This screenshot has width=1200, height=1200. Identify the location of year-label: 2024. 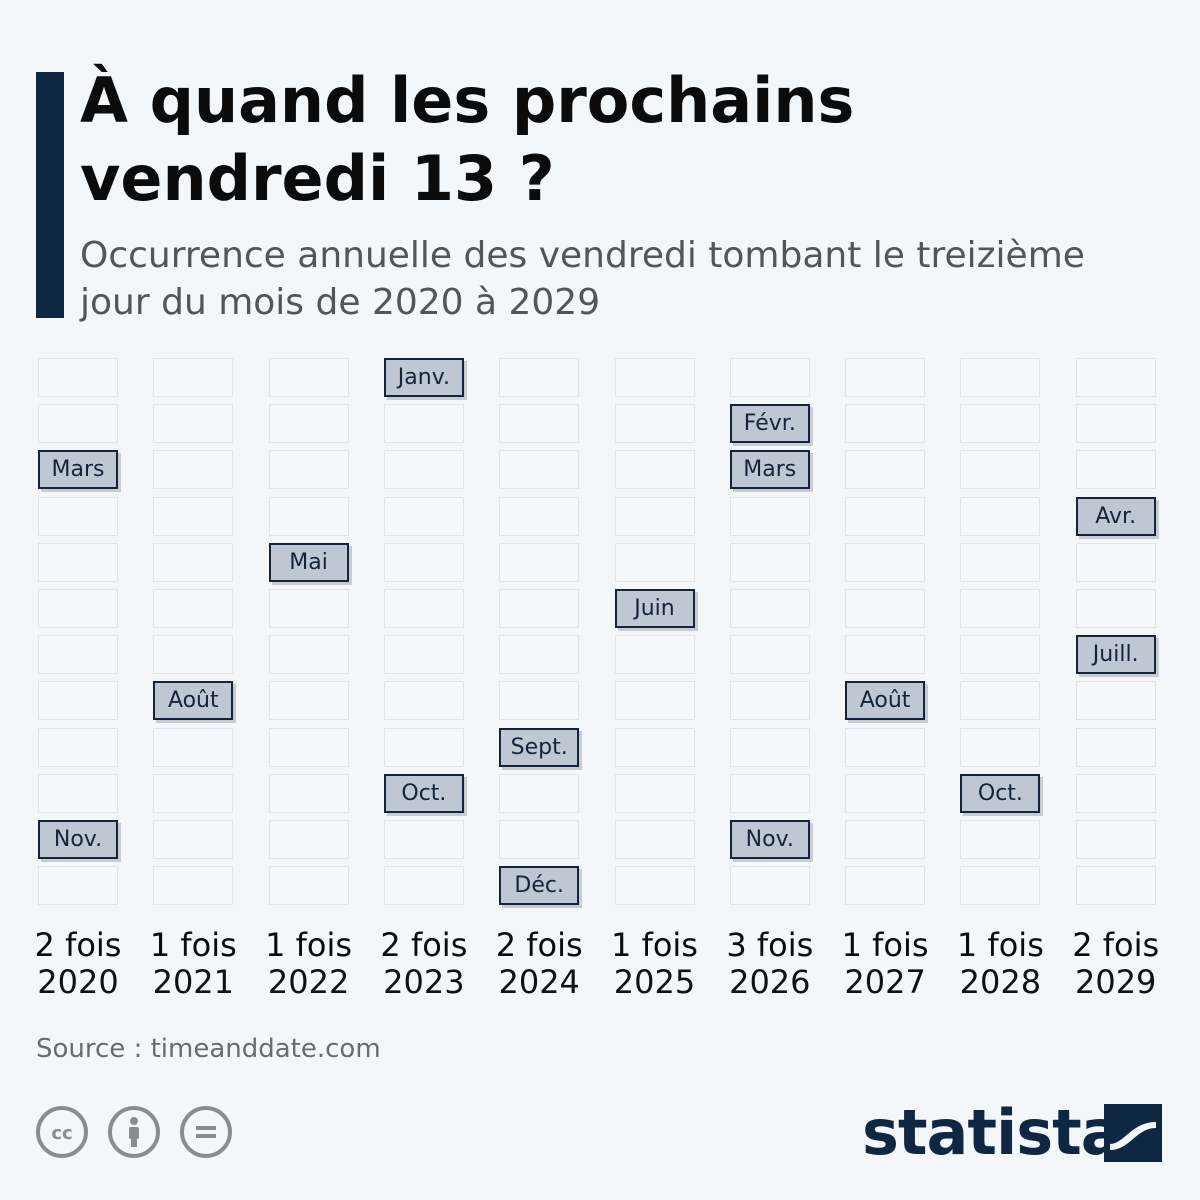
(539, 982).